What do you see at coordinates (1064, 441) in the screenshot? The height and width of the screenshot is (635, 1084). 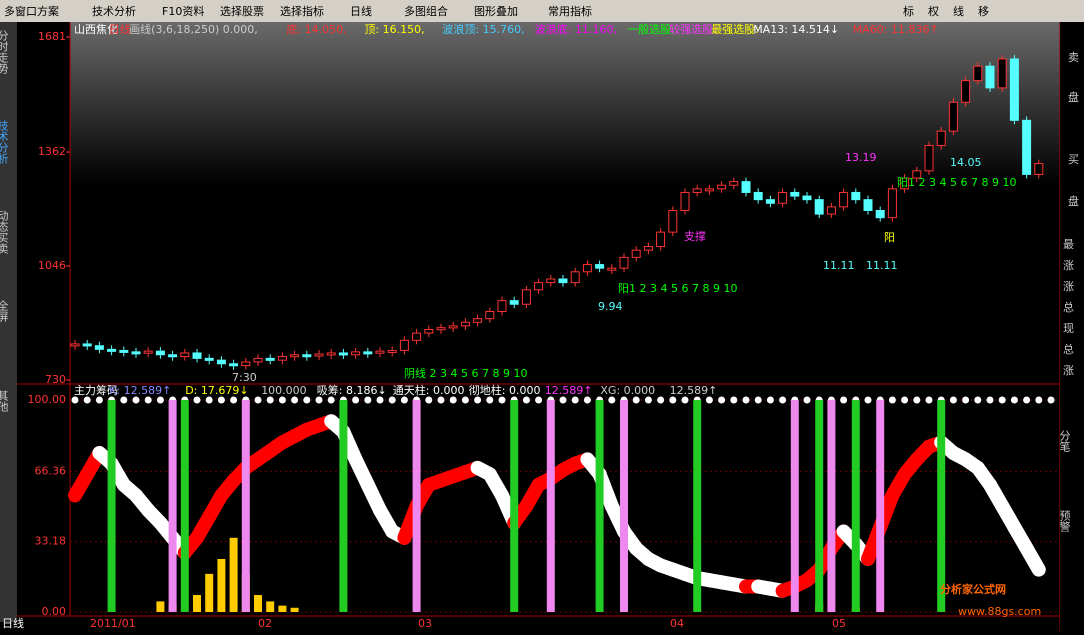 I see `right-tab: 分笔` at bounding box center [1064, 441].